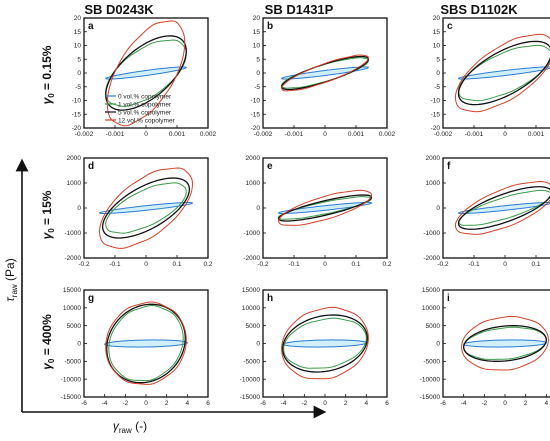 This screenshot has width=550, height=441. What do you see at coordinates (505, 134) in the screenshot?
I see `panel-c-xtick-label: 0` at bounding box center [505, 134].